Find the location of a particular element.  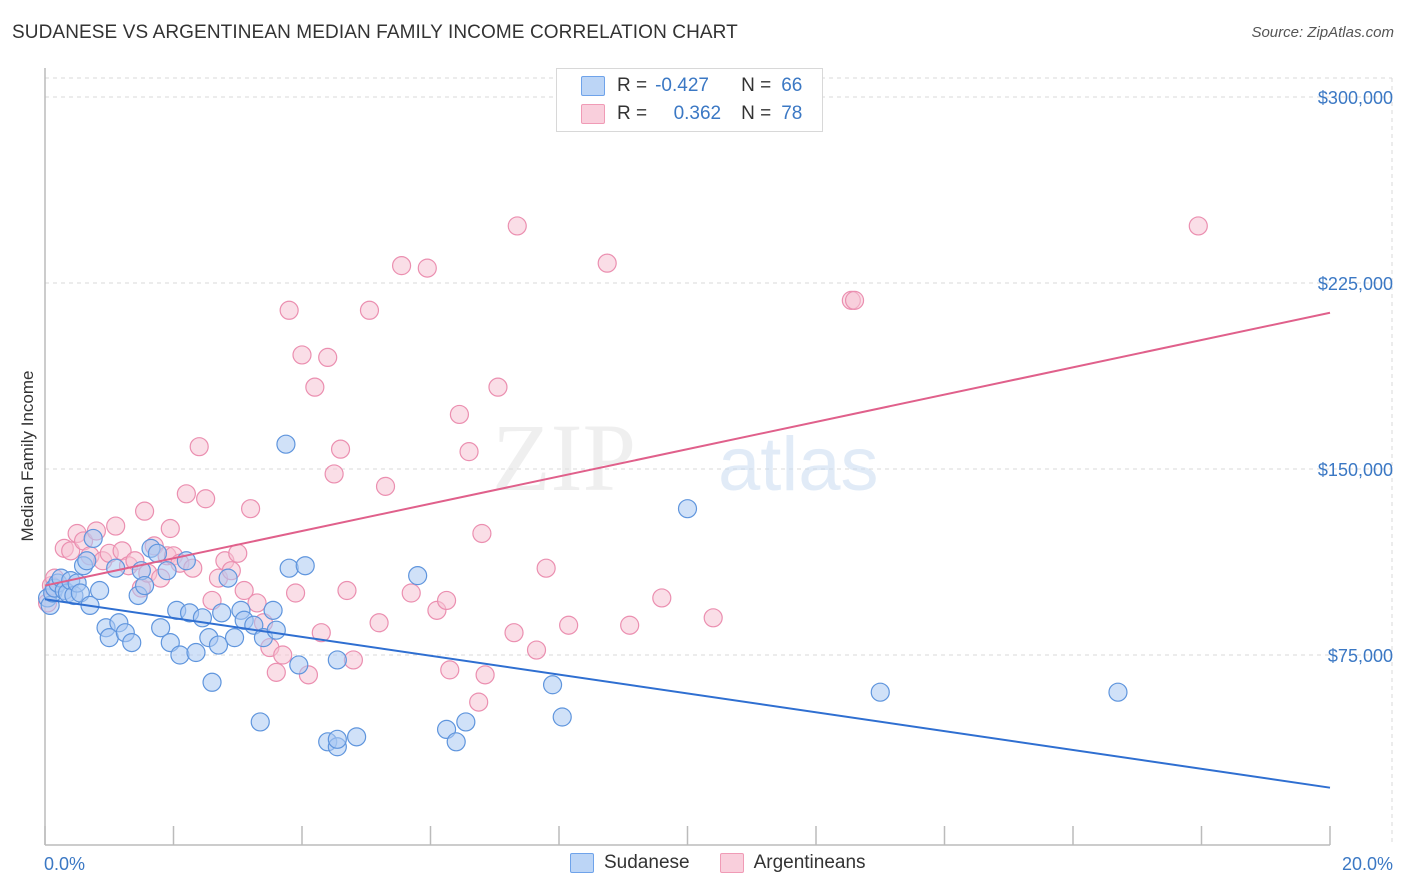

watermark-zip: ZIP is located at coordinates (564, 457).